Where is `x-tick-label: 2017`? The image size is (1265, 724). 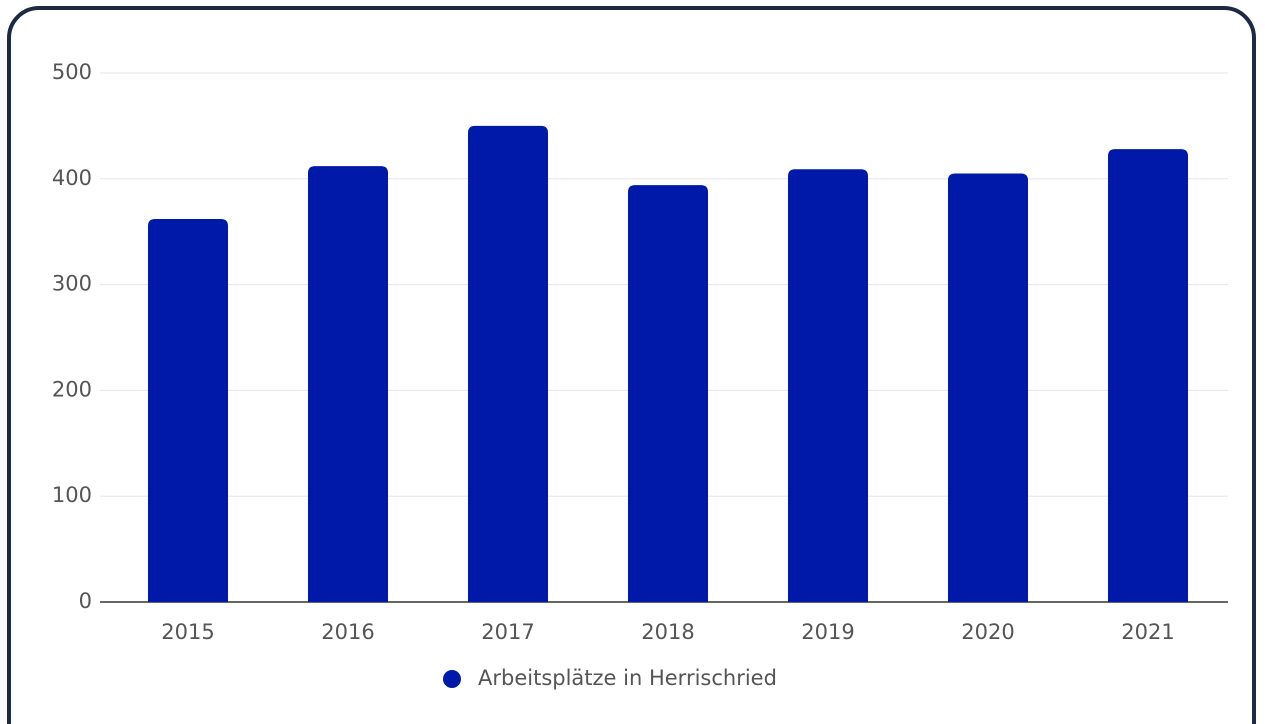
x-tick-label: 2017 is located at coordinates (507, 632).